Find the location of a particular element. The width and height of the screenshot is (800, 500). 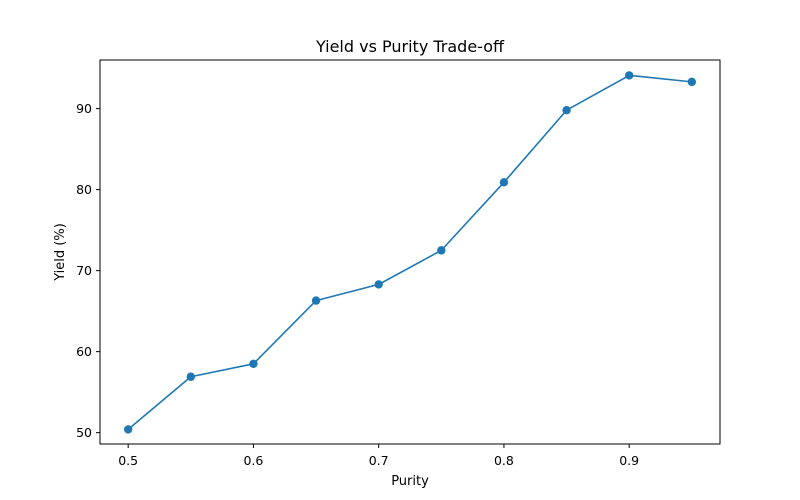

y-tick-label: 70 is located at coordinates (84, 270).